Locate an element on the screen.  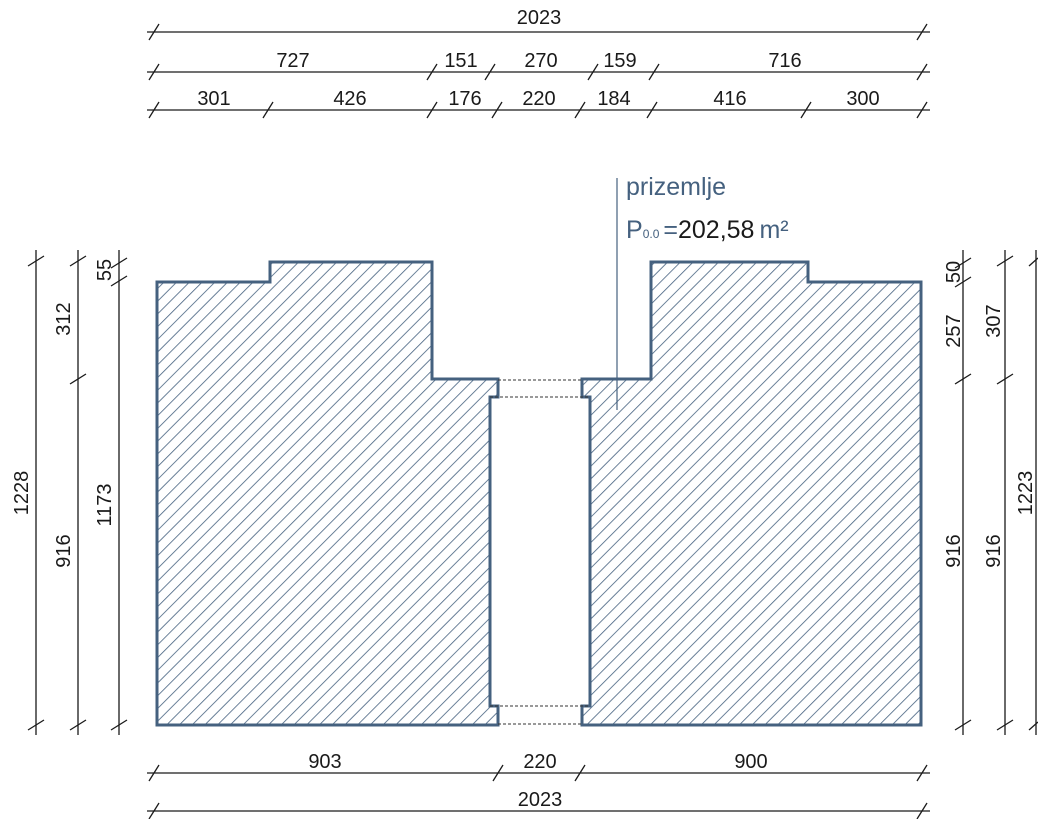
dim-label: 301 is located at coordinates (213, 99).